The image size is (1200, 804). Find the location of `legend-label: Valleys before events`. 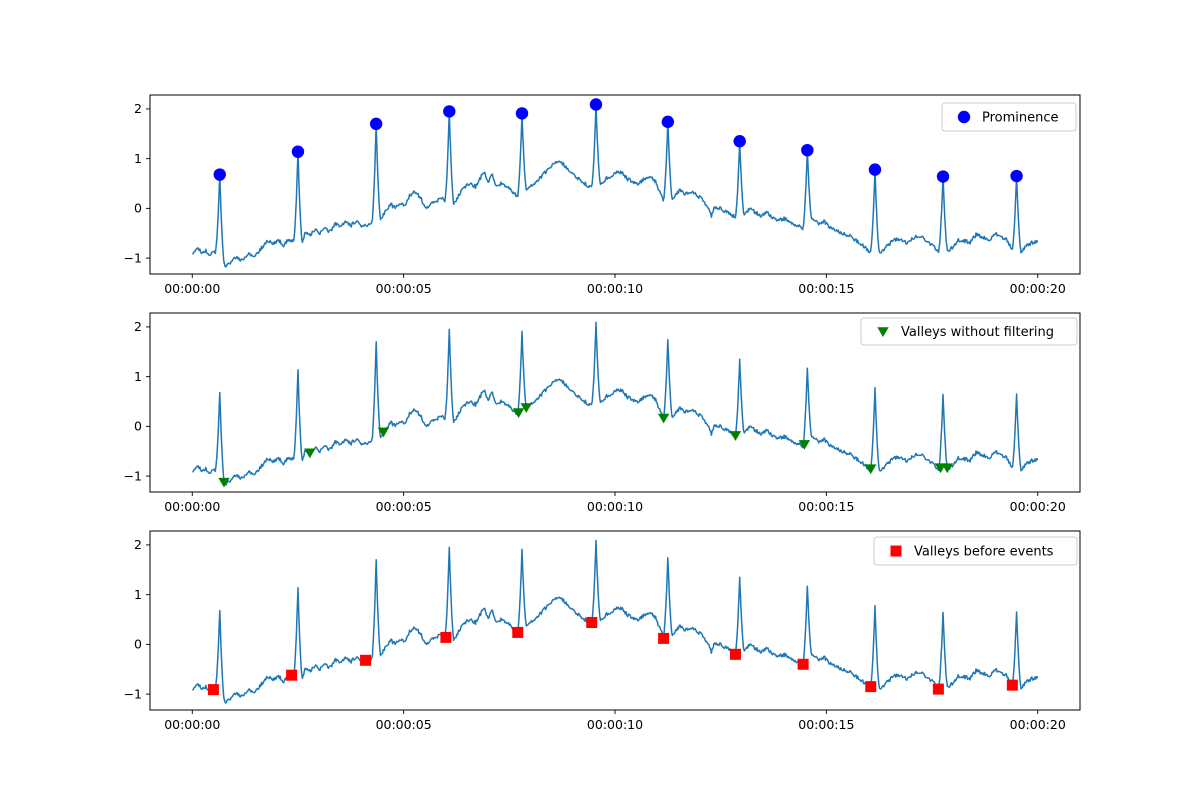

legend-label: Valleys before events is located at coordinates (984, 552).